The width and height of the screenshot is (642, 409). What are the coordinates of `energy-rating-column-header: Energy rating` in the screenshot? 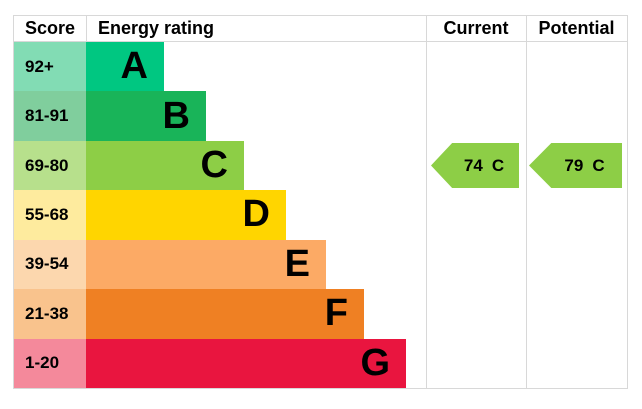 It's located at (156, 28).